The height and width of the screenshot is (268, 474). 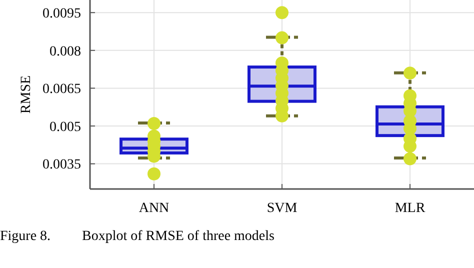 What do you see at coordinates (25, 236) in the screenshot?
I see `caption: Figure 8.` at bounding box center [25, 236].